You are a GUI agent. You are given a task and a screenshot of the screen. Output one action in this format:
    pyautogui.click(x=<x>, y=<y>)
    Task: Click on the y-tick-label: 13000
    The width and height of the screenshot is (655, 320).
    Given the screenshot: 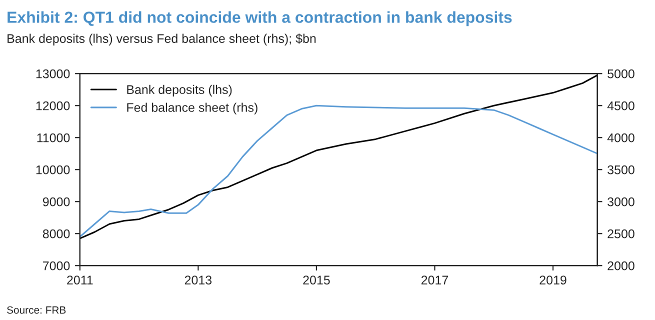 What is the action you would take?
    pyautogui.click(x=53, y=73)
    